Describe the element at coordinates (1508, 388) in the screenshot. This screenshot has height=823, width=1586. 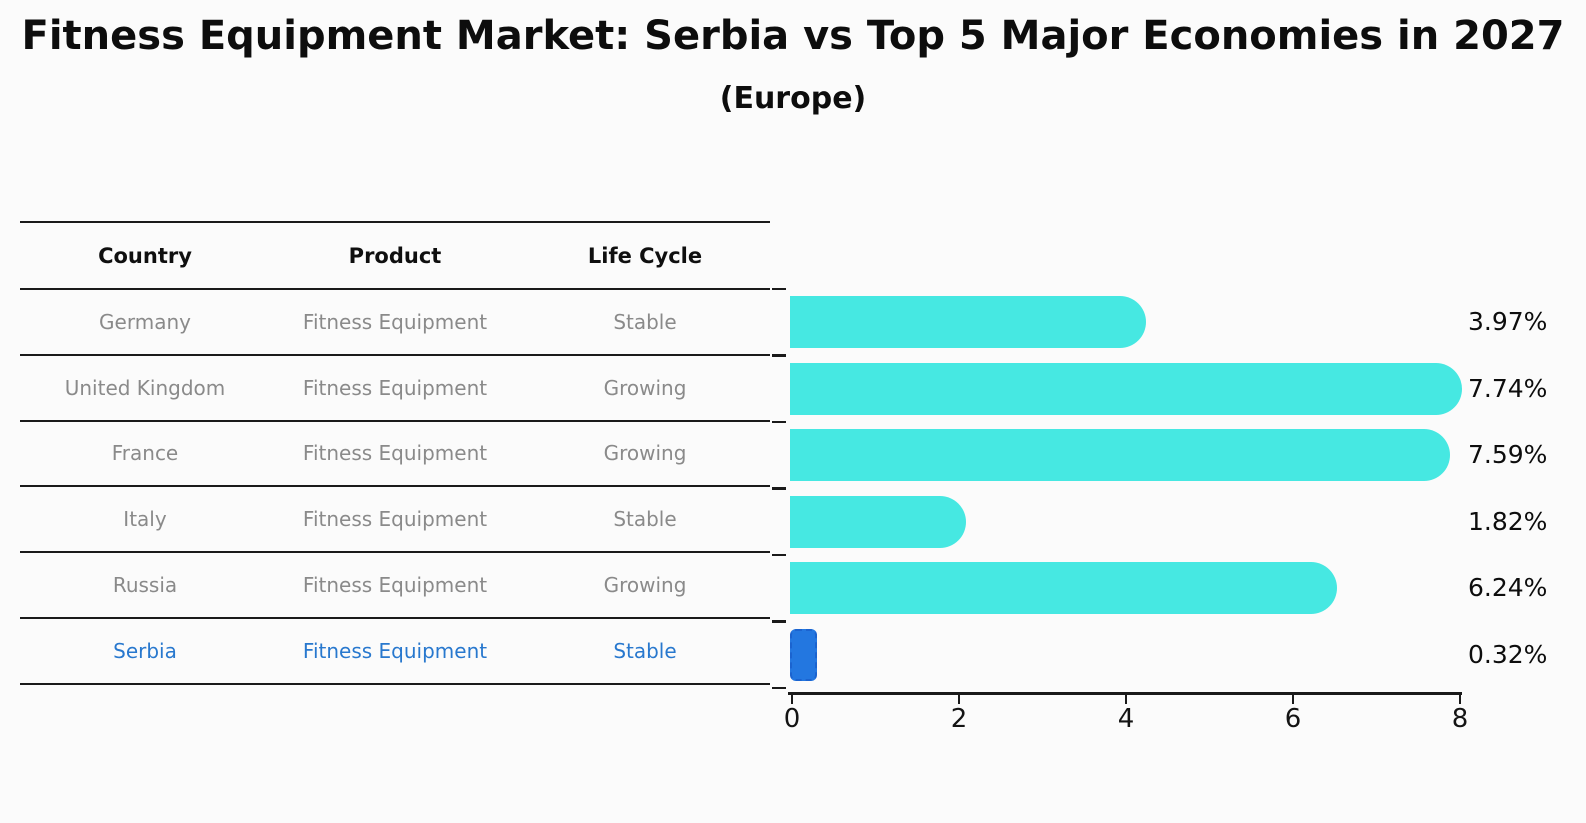
I see `value-label-united-kingdom: 7.74%` at that location.